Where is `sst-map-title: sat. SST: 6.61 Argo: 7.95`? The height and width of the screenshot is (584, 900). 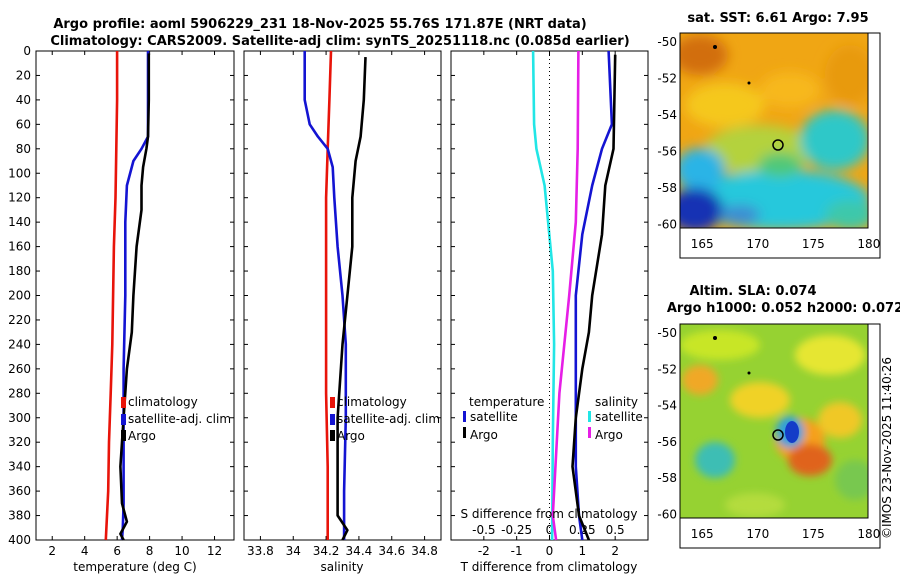 sst-map-title: sat. SST: 6.61 Argo: 7.95 is located at coordinates (777, 18).